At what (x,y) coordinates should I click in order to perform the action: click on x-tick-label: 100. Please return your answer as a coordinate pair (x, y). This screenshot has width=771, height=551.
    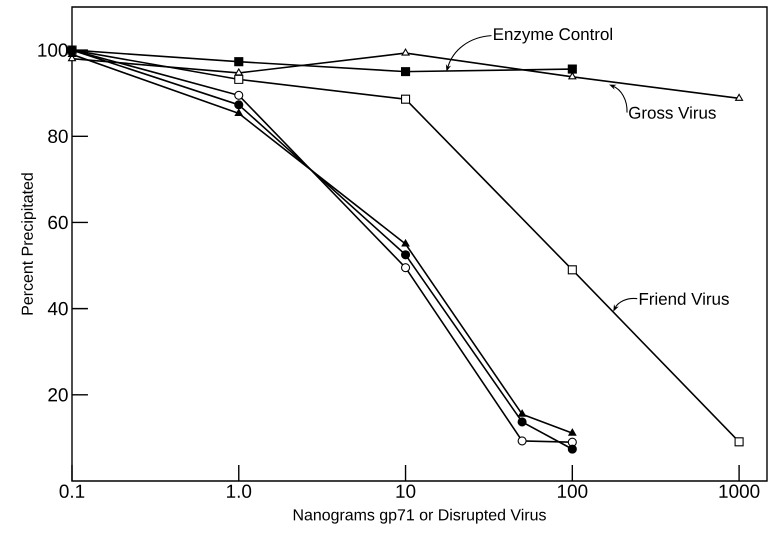
    Looking at the image, I should click on (573, 491).